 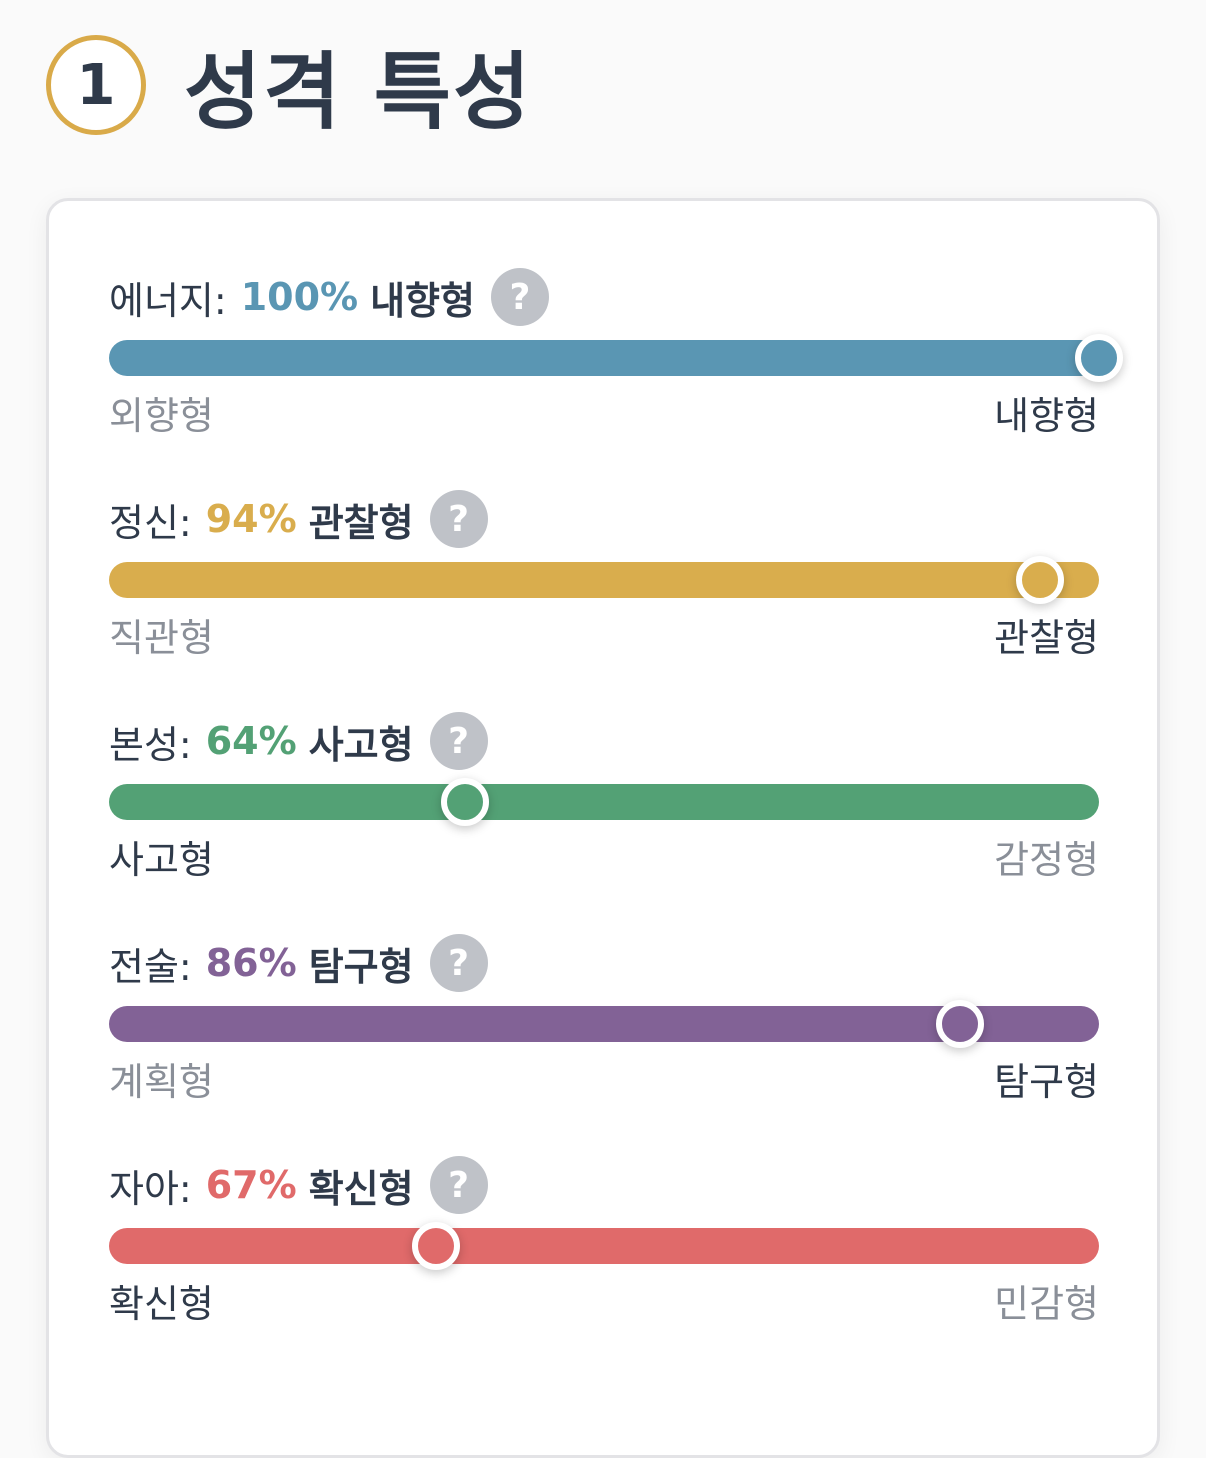 What do you see at coordinates (161, 1082) in the screenshot?
I see `trait-left-label: 계획형` at bounding box center [161, 1082].